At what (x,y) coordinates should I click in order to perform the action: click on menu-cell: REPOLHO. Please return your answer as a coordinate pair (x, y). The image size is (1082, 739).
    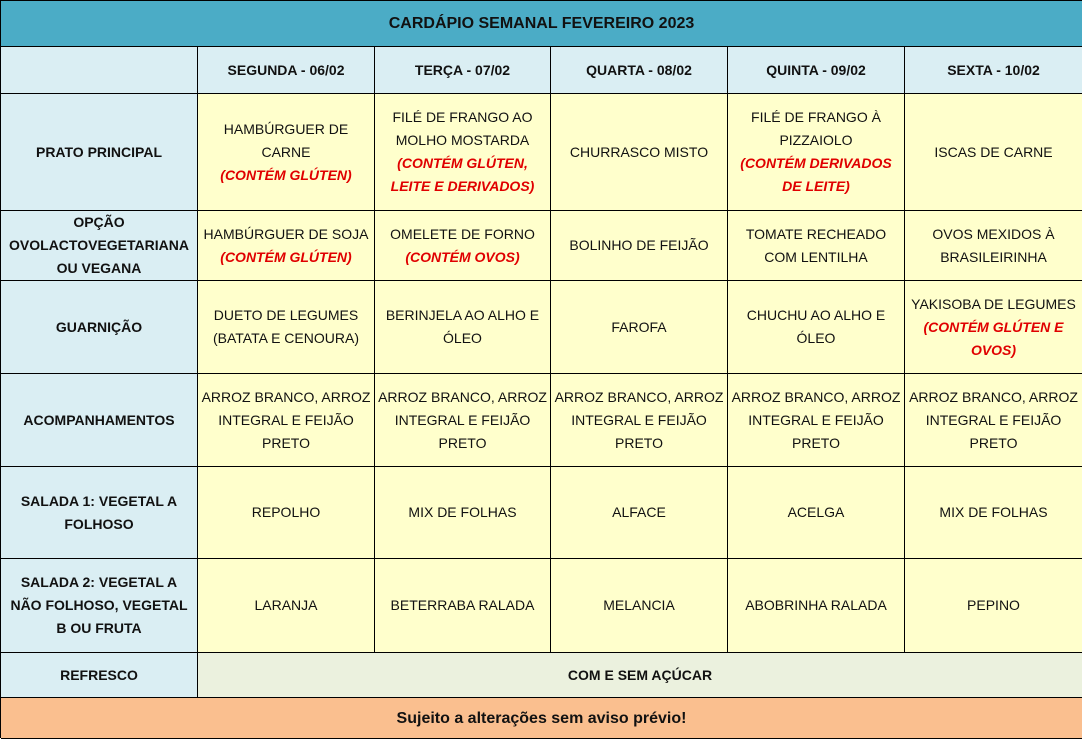
    Looking at the image, I should click on (286, 513).